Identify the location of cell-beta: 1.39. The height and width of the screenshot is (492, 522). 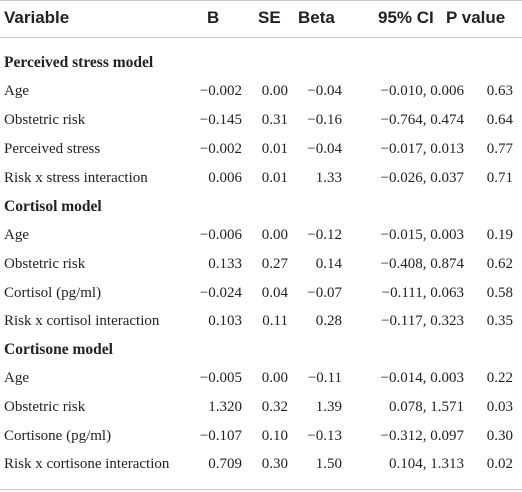
(328, 407).